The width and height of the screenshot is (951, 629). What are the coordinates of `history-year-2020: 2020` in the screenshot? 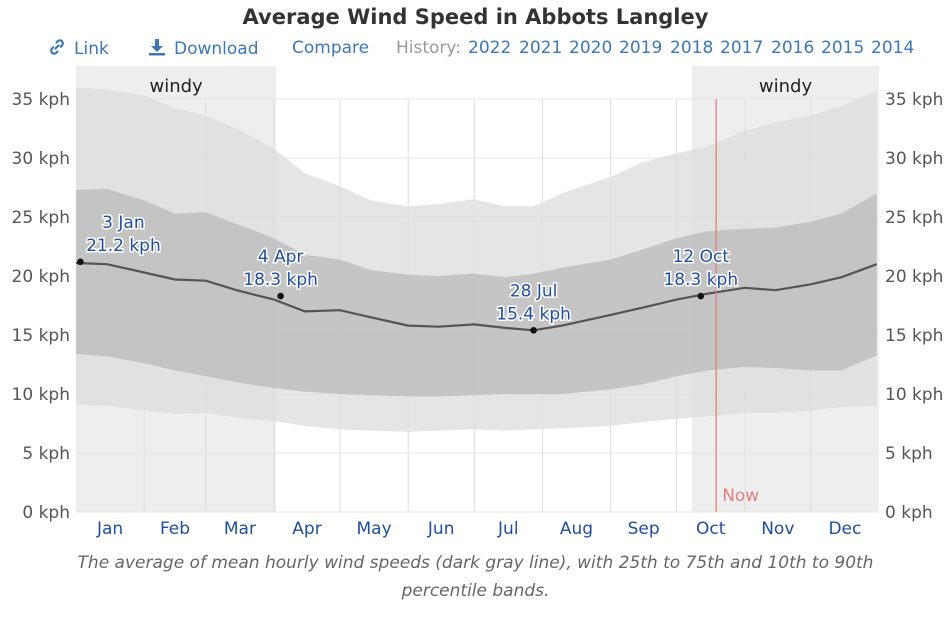 It's located at (591, 48).